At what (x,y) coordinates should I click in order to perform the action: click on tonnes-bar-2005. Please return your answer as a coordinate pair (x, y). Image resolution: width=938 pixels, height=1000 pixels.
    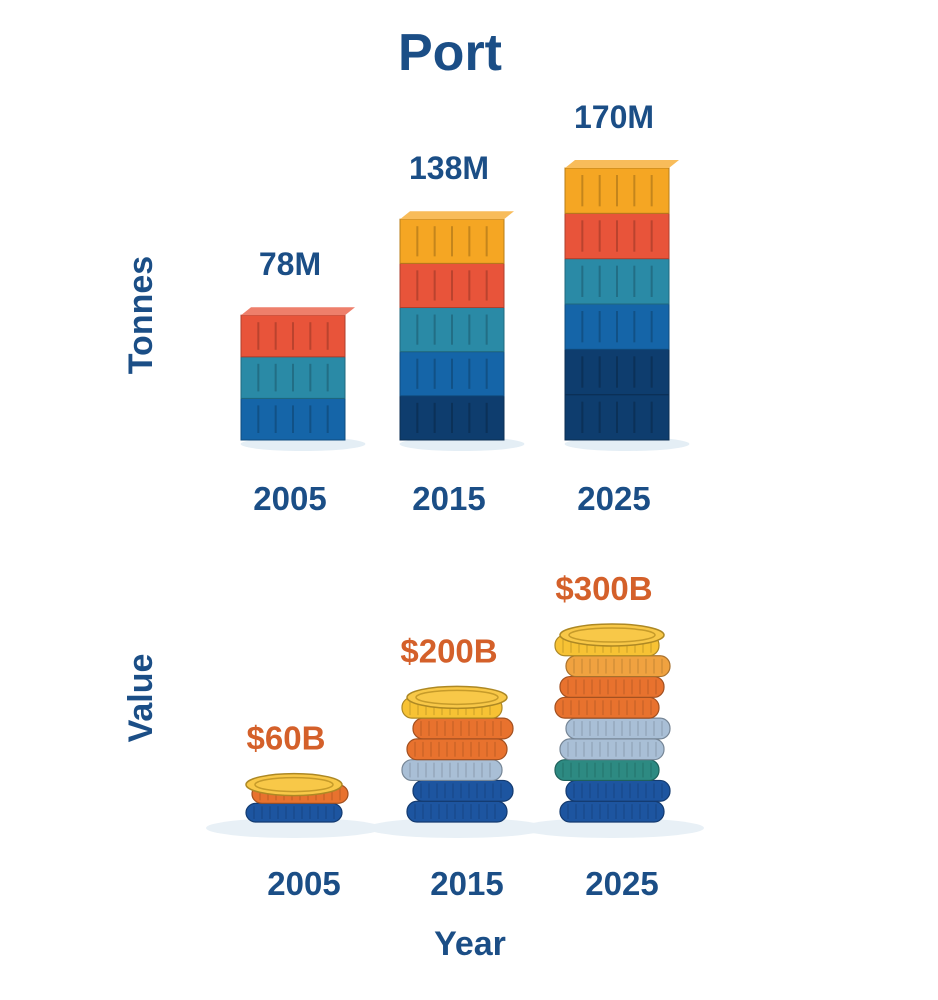
    Looking at the image, I should click on (303, 379).